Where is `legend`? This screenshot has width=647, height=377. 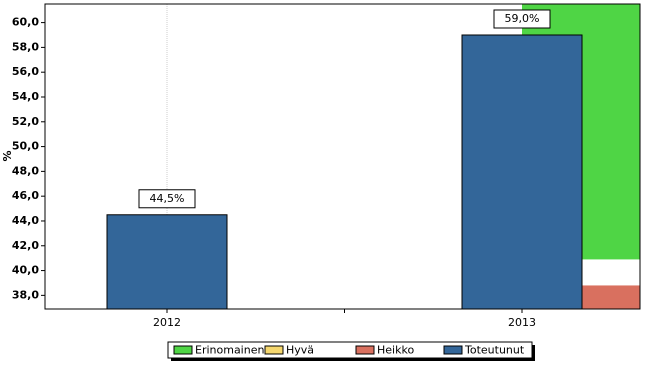 legend is located at coordinates (350, 350).